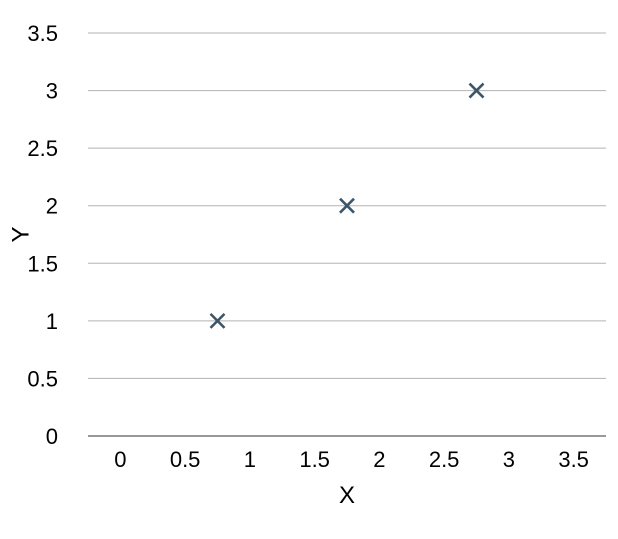  Describe the element at coordinates (347, 495) in the screenshot. I see `x-axis-title: X` at that location.